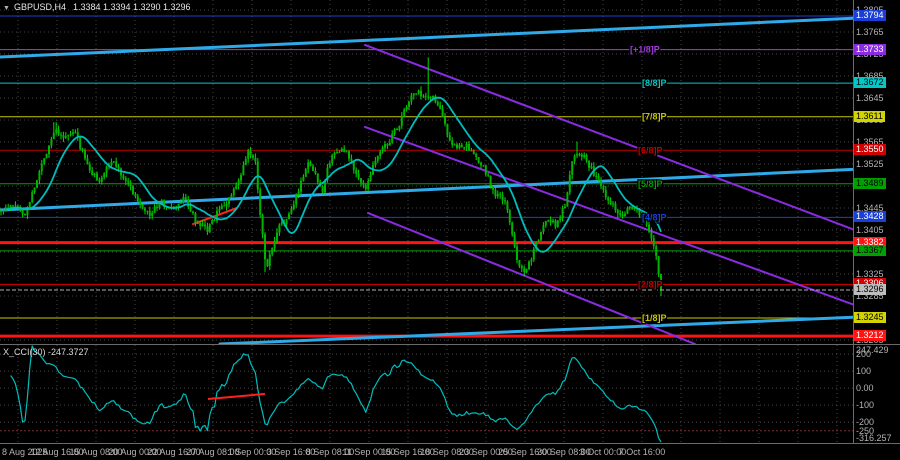 This screenshot has height=460, width=900. What do you see at coordinates (853, 222) in the screenshot?
I see `axis-separator-vertical` at bounding box center [853, 222].